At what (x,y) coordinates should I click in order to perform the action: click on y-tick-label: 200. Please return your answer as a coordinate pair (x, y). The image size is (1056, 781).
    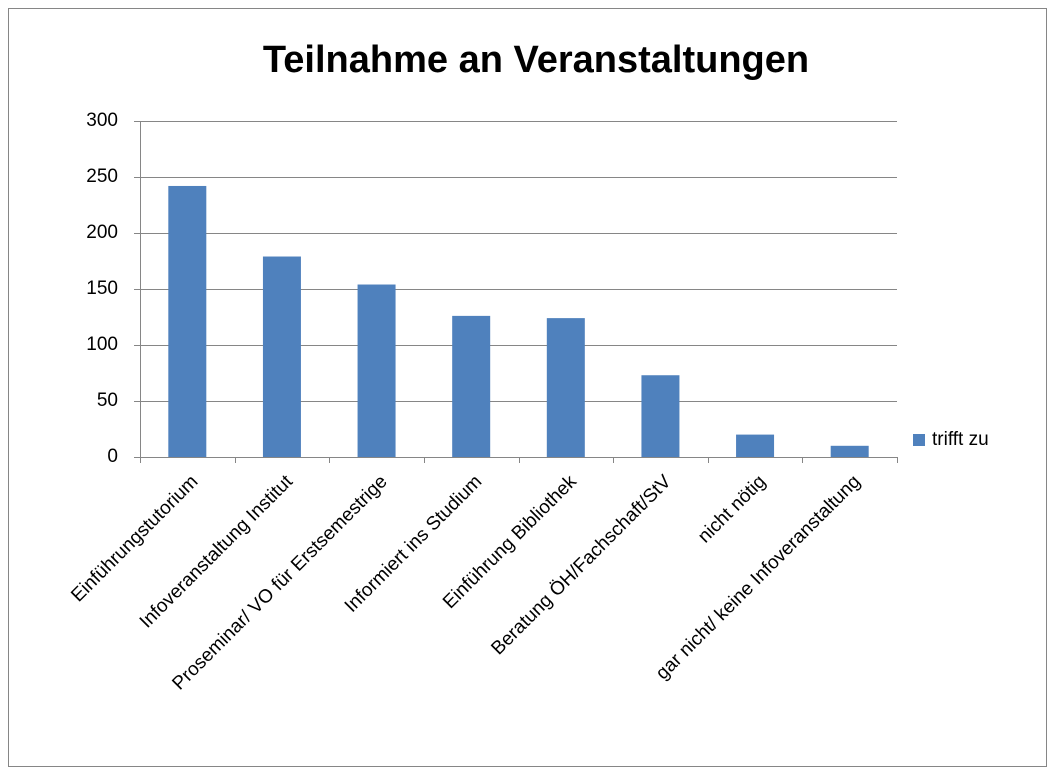
    Looking at the image, I should click on (102, 232).